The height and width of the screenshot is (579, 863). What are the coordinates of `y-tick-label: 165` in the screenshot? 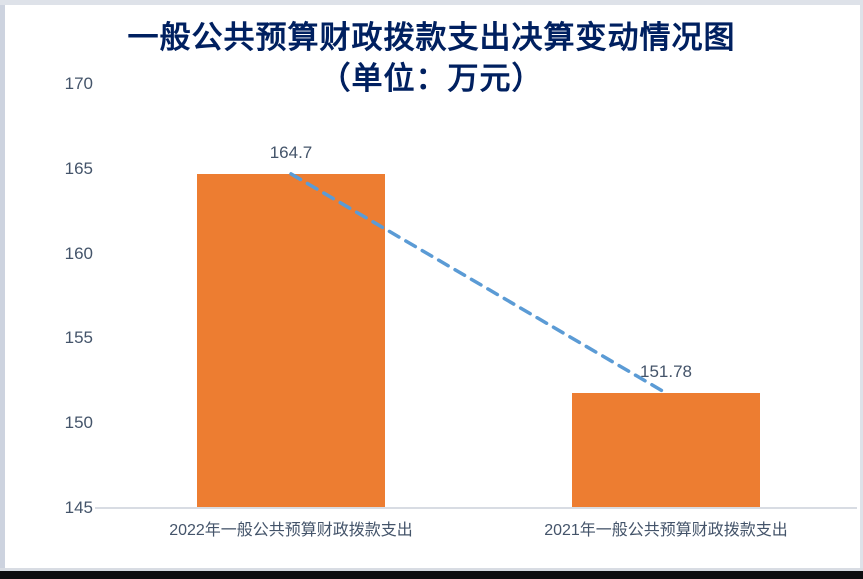 It's located at (78, 168).